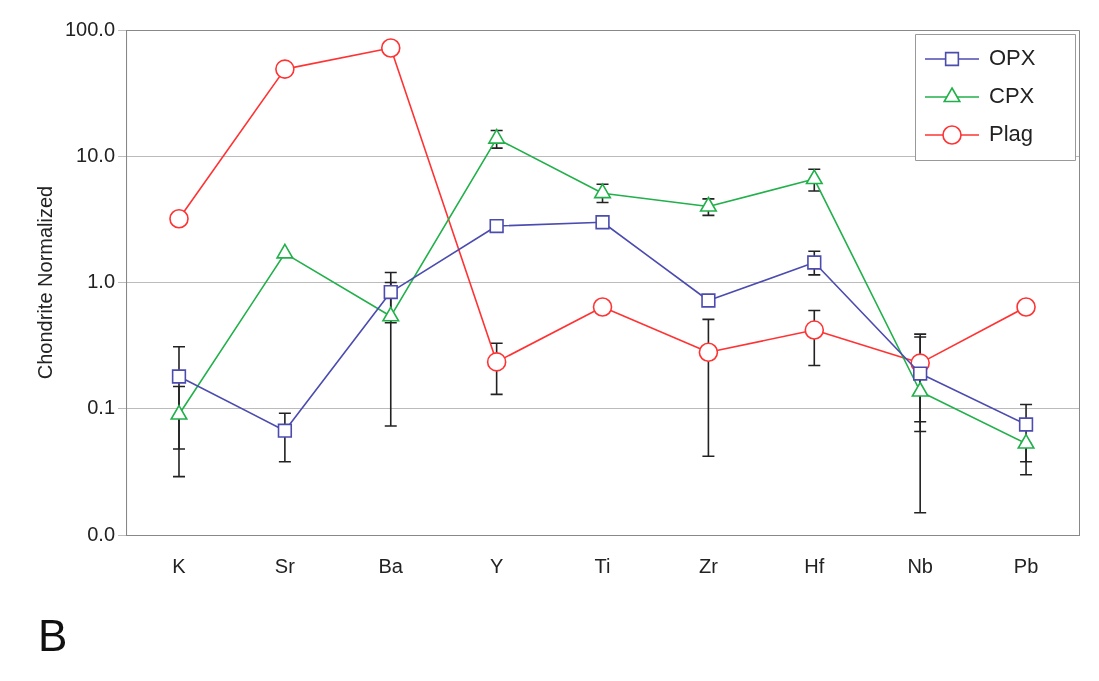 The width and height of the screenshot is (1099, 681). Describe the element at coordinates (1011, 134) in the screenshot. I see `legend-label: Plag` at that location.